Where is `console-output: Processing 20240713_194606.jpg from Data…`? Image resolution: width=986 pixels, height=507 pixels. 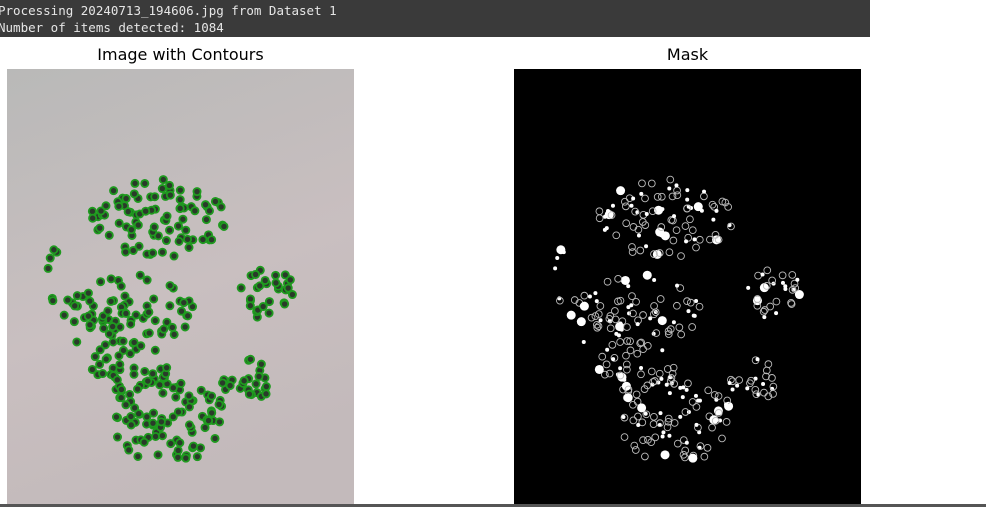 console-output: Processing 20240713_194606.jpg from Data… is located at coordinates (435, 18).